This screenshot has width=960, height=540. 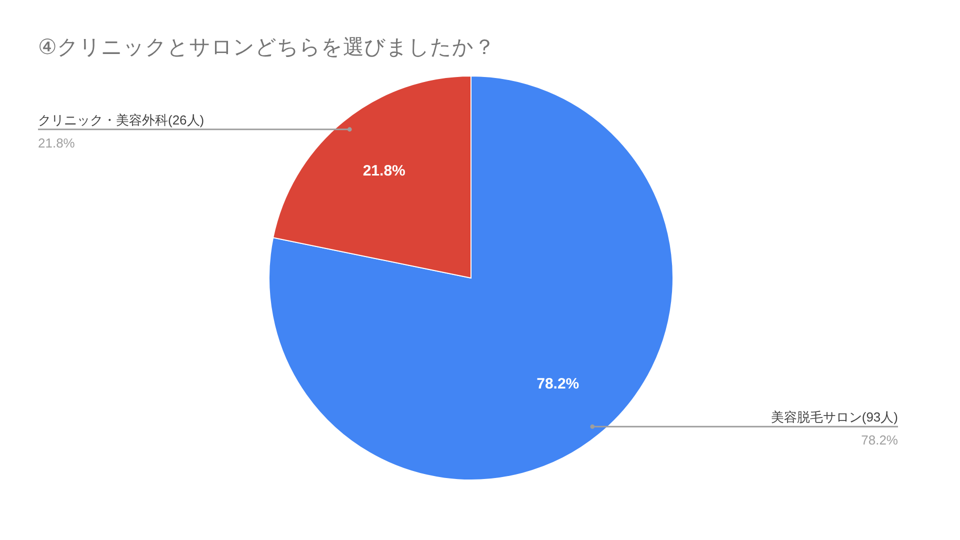 What do you see at coordinates (121, 120) in the screenshot?
I see `slice-label: クリニック・美容外科(26人)` at bounding box center [121, 120].